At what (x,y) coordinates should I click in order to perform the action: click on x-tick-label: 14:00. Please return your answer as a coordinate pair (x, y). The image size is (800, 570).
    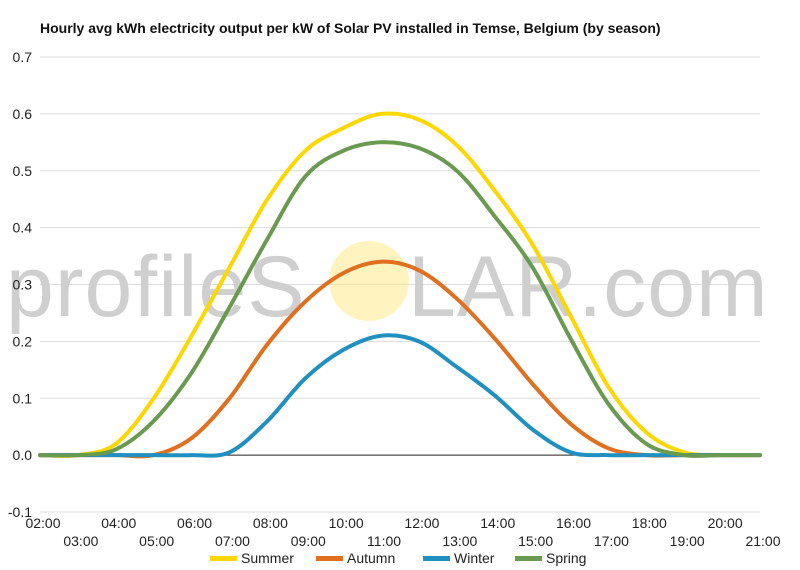
    Looking at the image, I should click on (497, 523).